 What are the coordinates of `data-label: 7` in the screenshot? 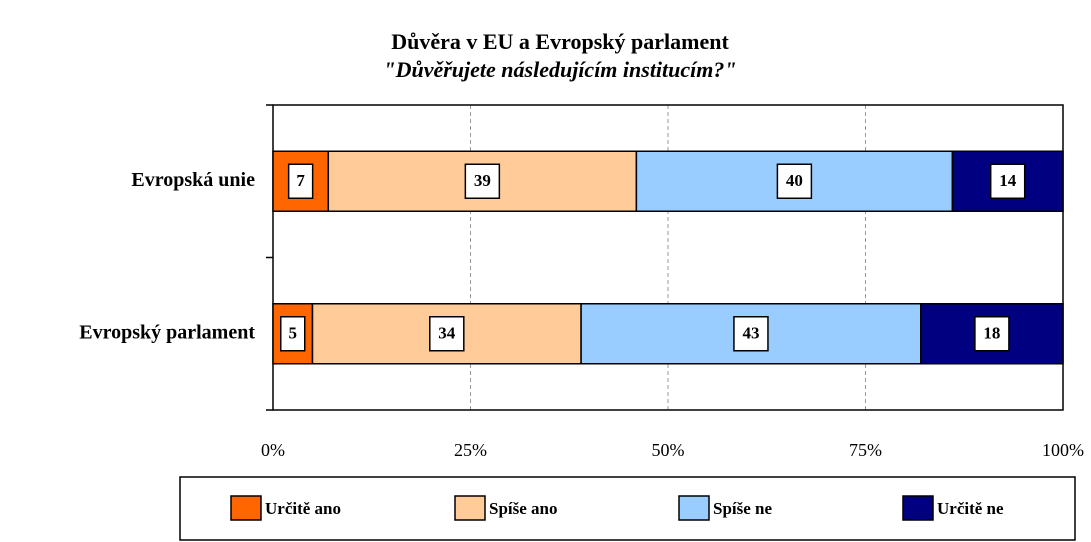 It's located at (300, 180).